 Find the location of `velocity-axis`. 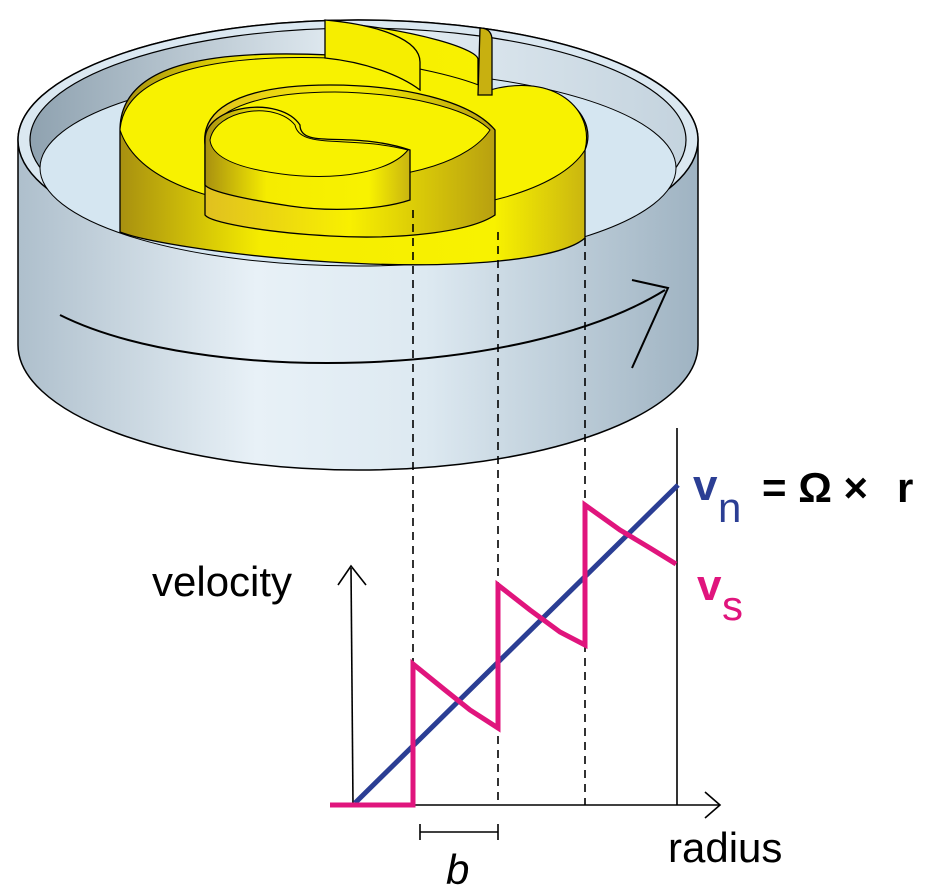

velocity-axis is located at coordinates (352, 686).